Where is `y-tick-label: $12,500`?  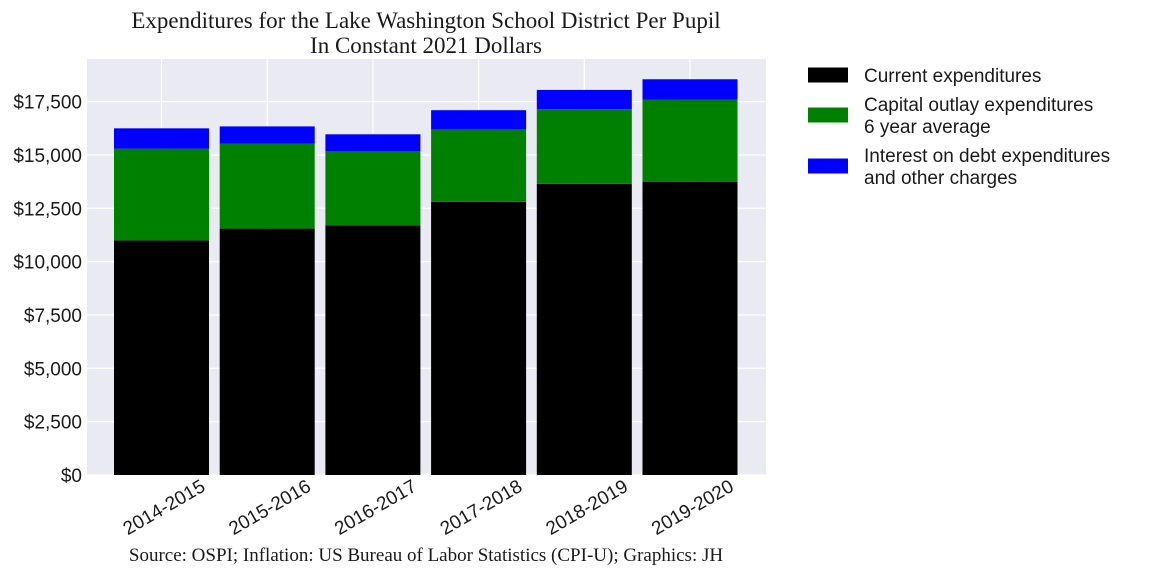
y-tick-label: $12,500 is located at coordinates (47, 209).